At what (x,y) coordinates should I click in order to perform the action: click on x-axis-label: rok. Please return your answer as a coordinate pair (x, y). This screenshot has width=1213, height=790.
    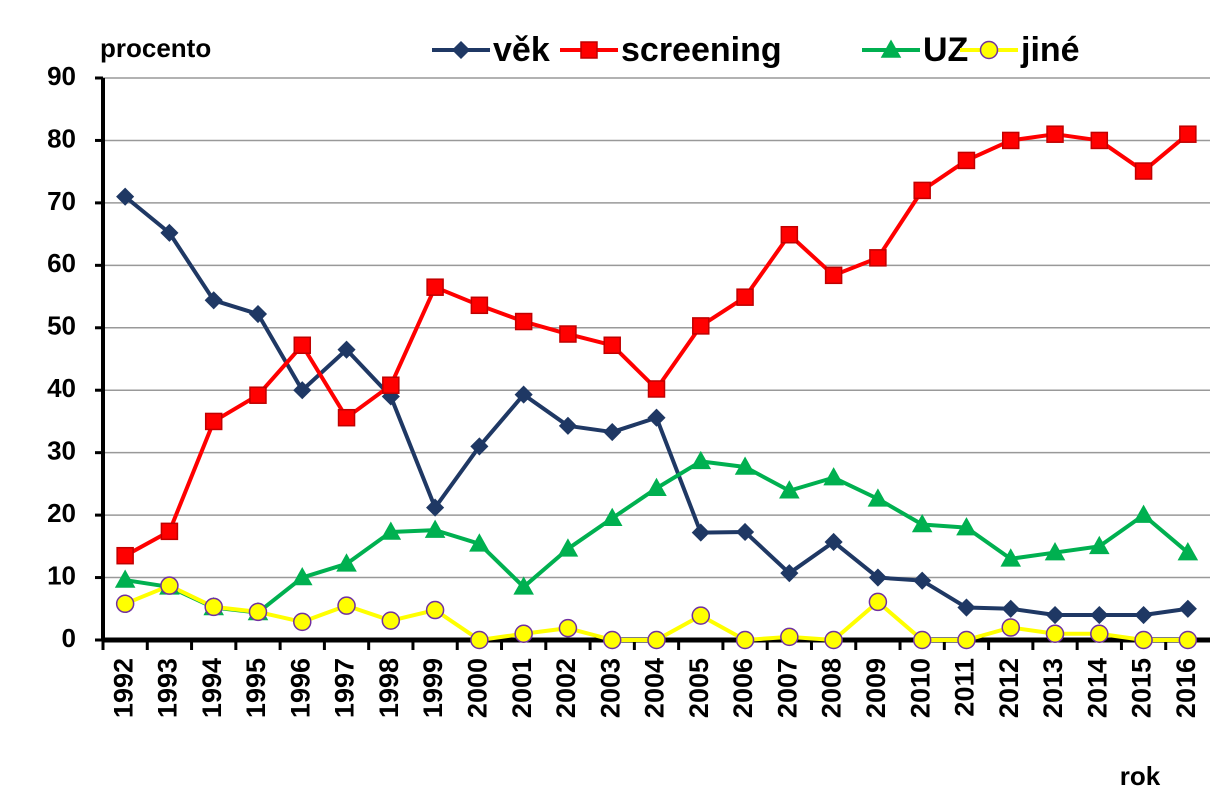
    Looking at the image, I should click on (1140, 775).